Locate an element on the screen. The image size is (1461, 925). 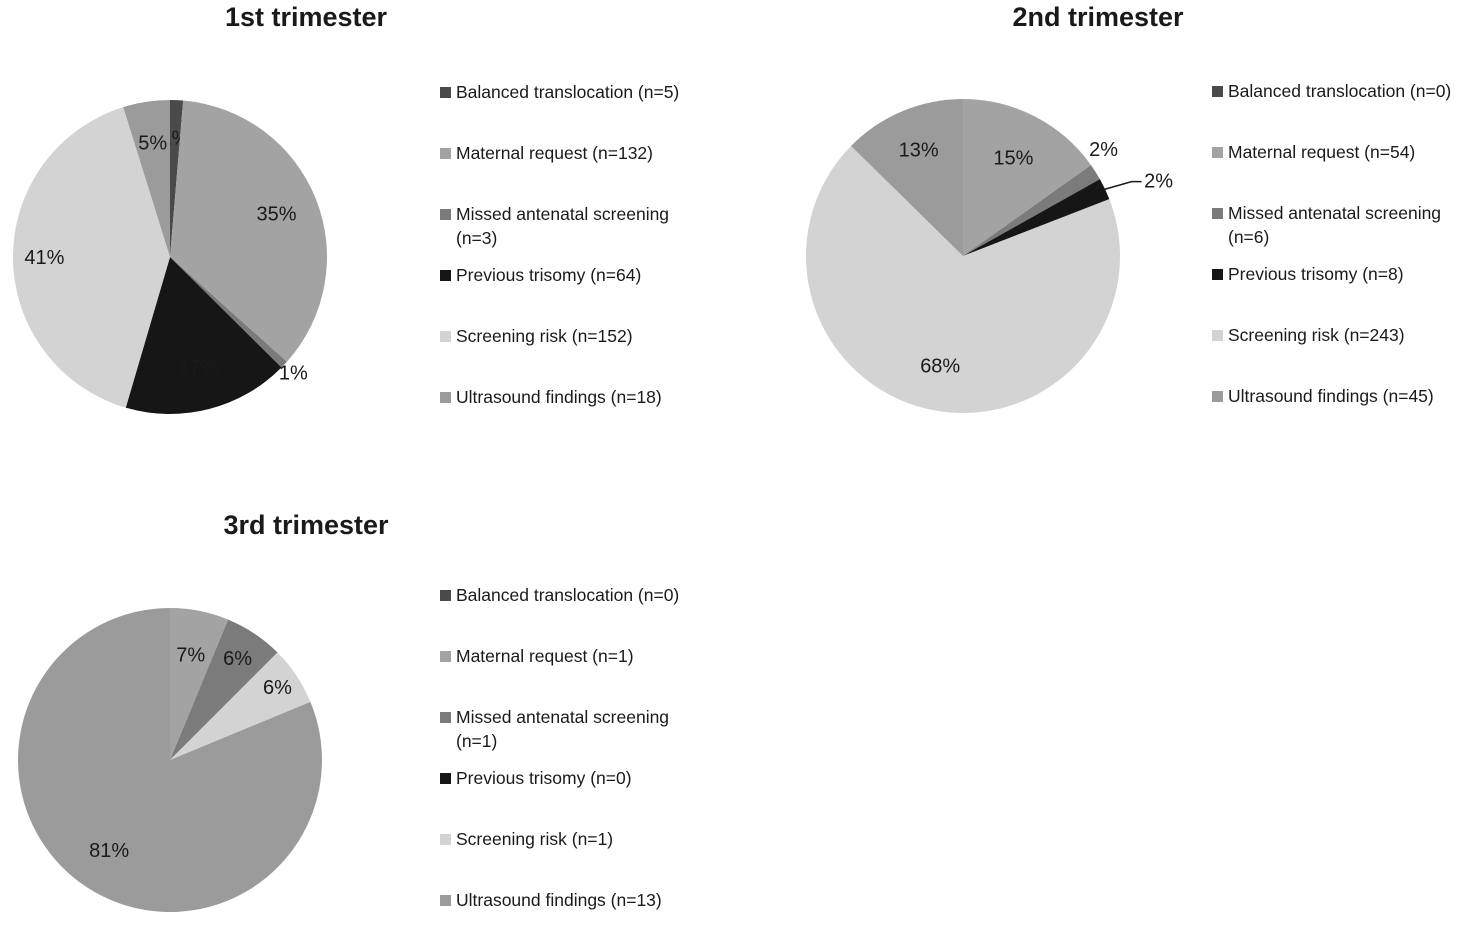
chart-title-2nd-trimester: 2nd trimester is located at coordinates (1098, 17).